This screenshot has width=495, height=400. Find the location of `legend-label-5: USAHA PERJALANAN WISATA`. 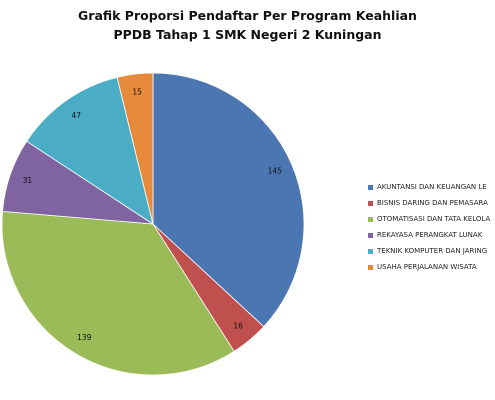

legend-label-5: USAHA PERJALANAN WISATA is located at coordinates (427, 267).